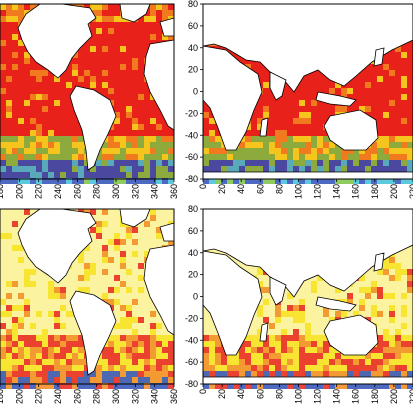 Image resolution: width=413 pixels, height=413 pixels. What do you see at coordinates (356, 191) in the screenshot?
I see `x-tick-label: 160` at bounding box center [356, 191].